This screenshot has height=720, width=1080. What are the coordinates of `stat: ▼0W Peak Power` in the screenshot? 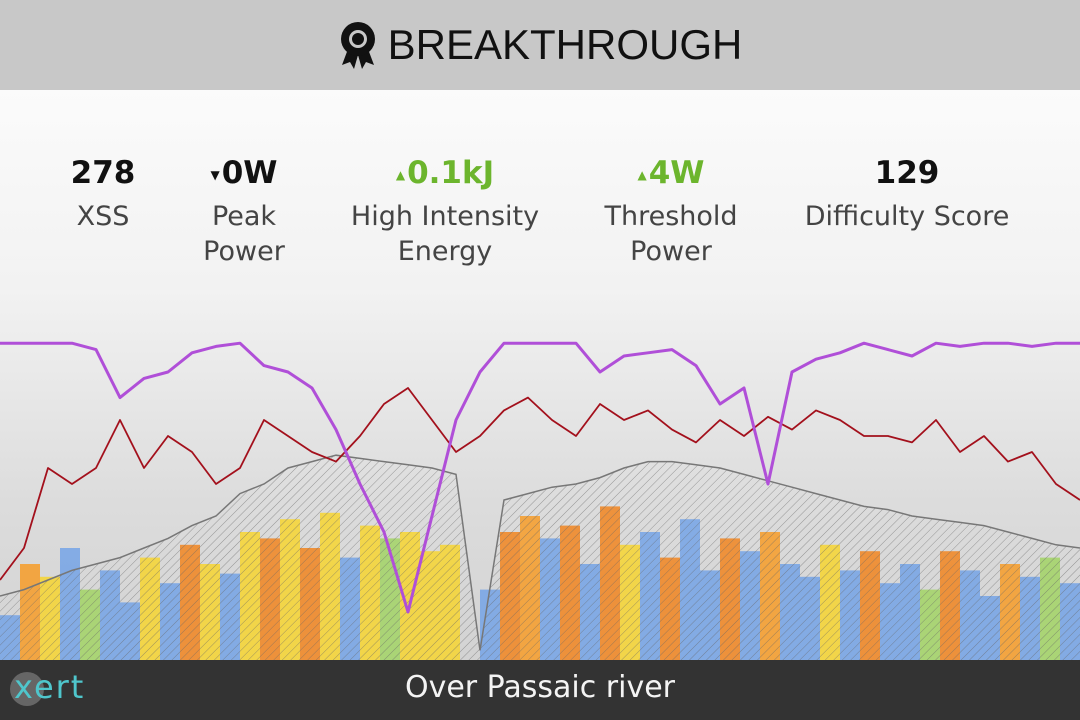 It's located at (244, 212).